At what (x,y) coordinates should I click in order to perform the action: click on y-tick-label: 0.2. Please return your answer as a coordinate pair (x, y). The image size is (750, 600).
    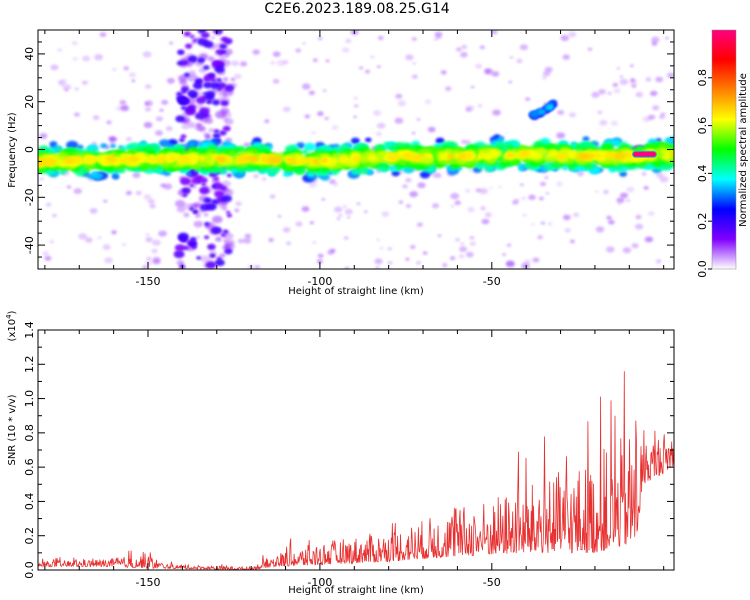
    Looking at the image, I should click on (29, 536).